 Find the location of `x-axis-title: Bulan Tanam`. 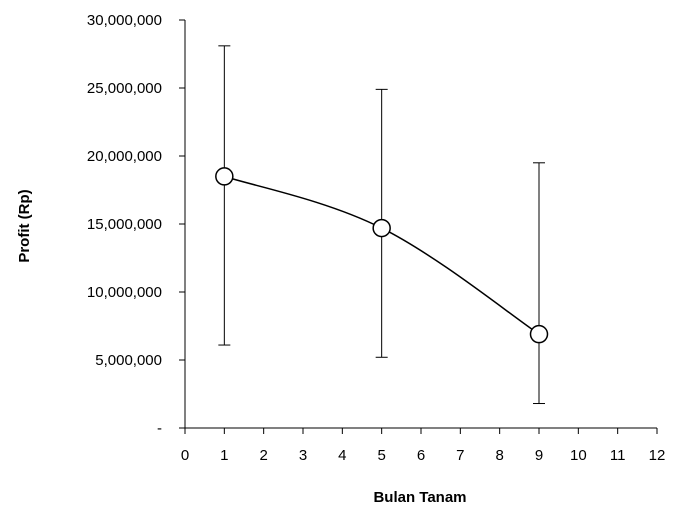

x-axis-title: Bulan Tanam is located at coordinates (419, 497).